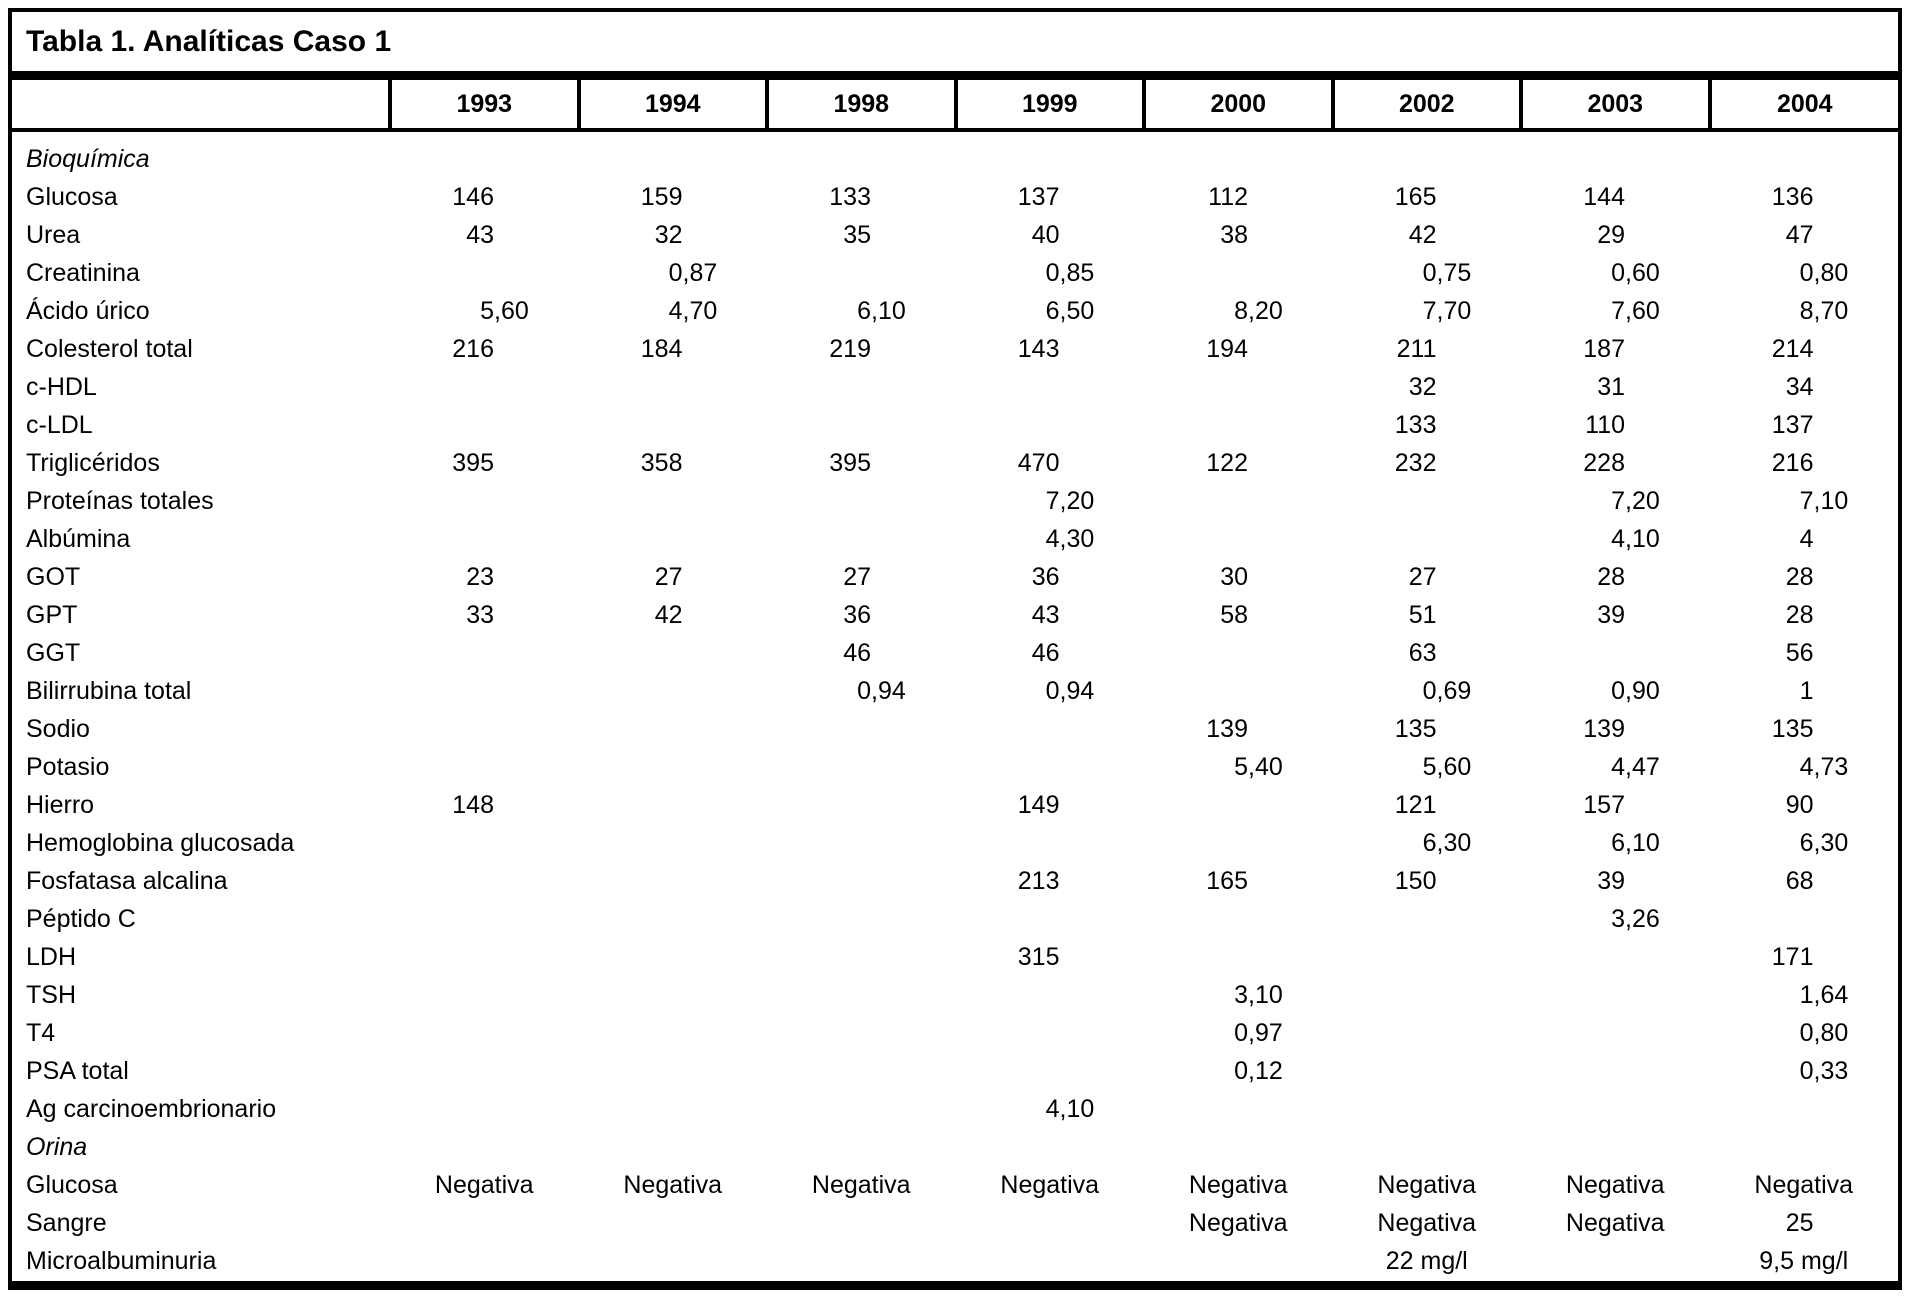  I want to click on value-cell: 90, so click(1804, 805).